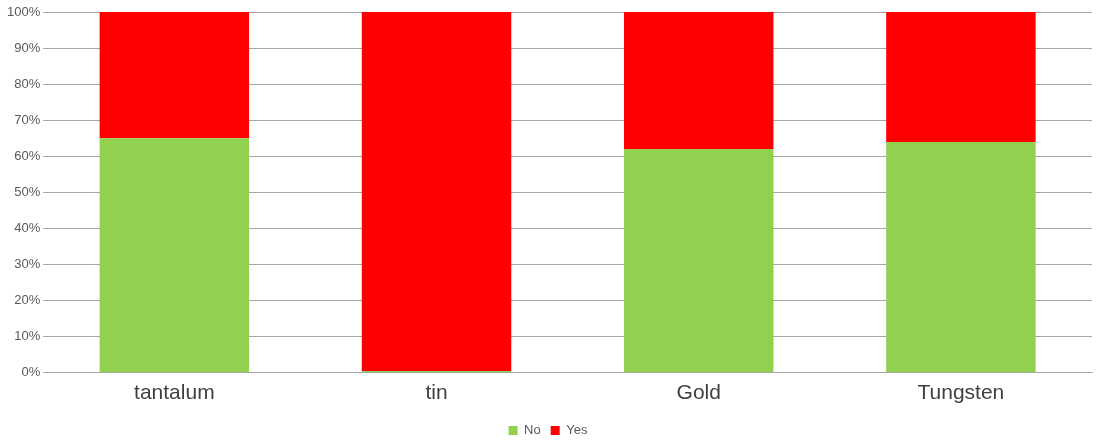  What do you see at coordinates (577, 430) in the screenshot?
I see `legend-label: Yes` at bounding box center [577, 430].